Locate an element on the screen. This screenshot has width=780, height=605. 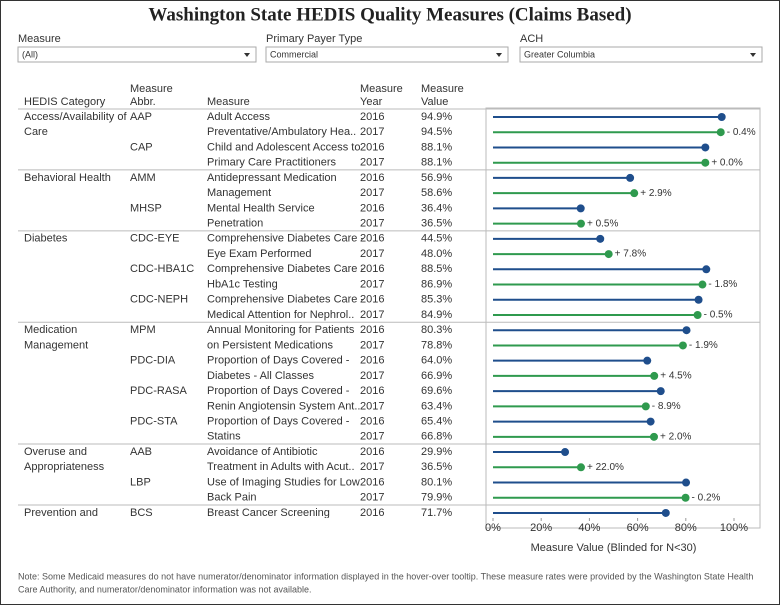
dropdown-arrow is located at coordinates (499, 55).